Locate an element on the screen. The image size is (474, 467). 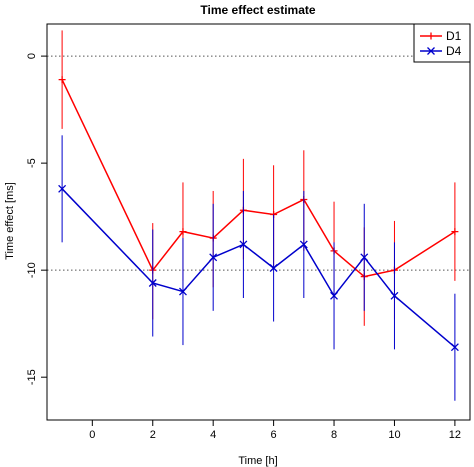
x-tick-label: 4 is located at coordinates (213, 435).